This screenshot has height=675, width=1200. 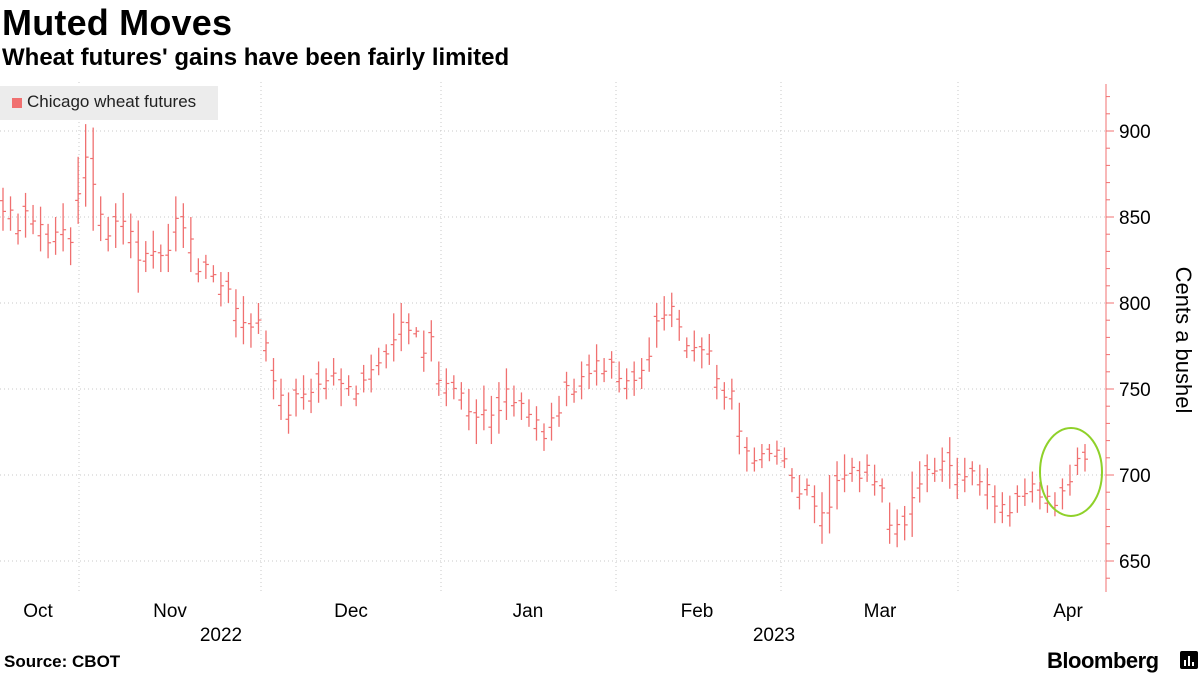 What do you see at coordinates (553, 623) in the screenshot?
I see `x-axis: Oct Nov Dec Jan Feb Mar Apr 2022 2023` at bounding box center [553, 623].